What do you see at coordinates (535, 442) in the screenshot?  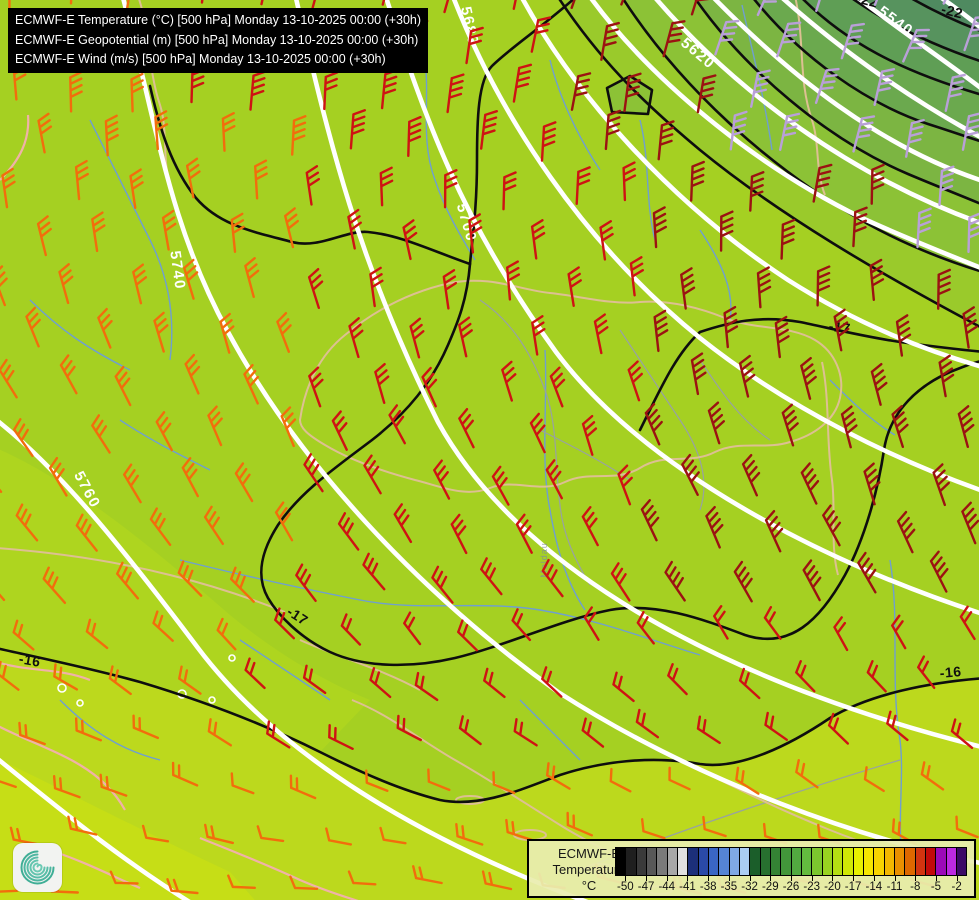 I see `admin-line` at bounding box center [535, 442].